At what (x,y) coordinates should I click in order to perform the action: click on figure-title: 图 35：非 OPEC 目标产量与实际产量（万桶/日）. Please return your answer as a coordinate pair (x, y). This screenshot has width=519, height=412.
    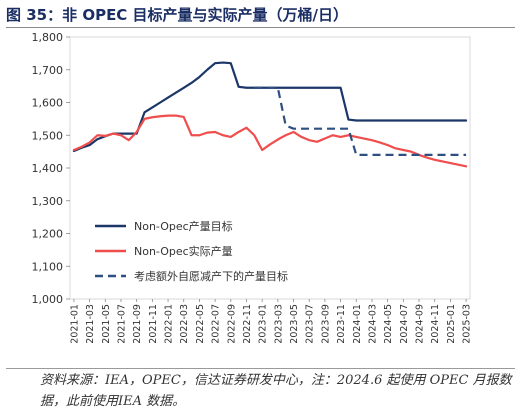
    Looking at the image, I should click on (177, 15).